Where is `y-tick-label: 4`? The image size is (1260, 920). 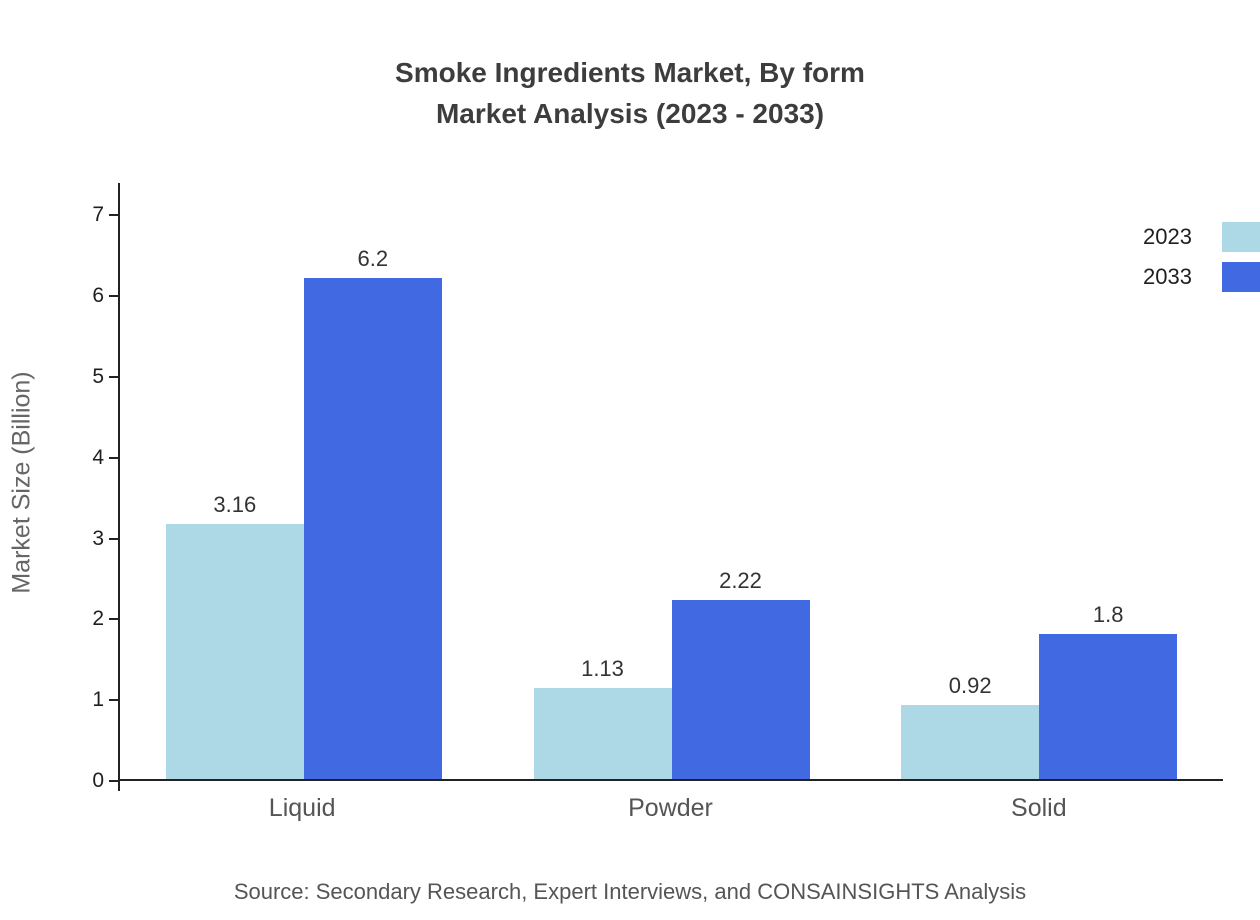
y-tick-label: 4 is located at coordinates (98, 457).